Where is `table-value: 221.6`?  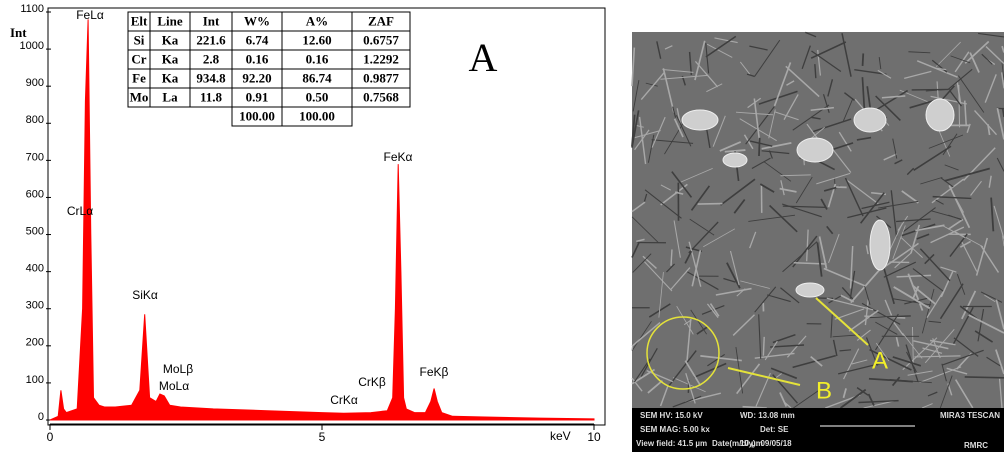 table-value: 221.6 is located at coordinates (211, 39).